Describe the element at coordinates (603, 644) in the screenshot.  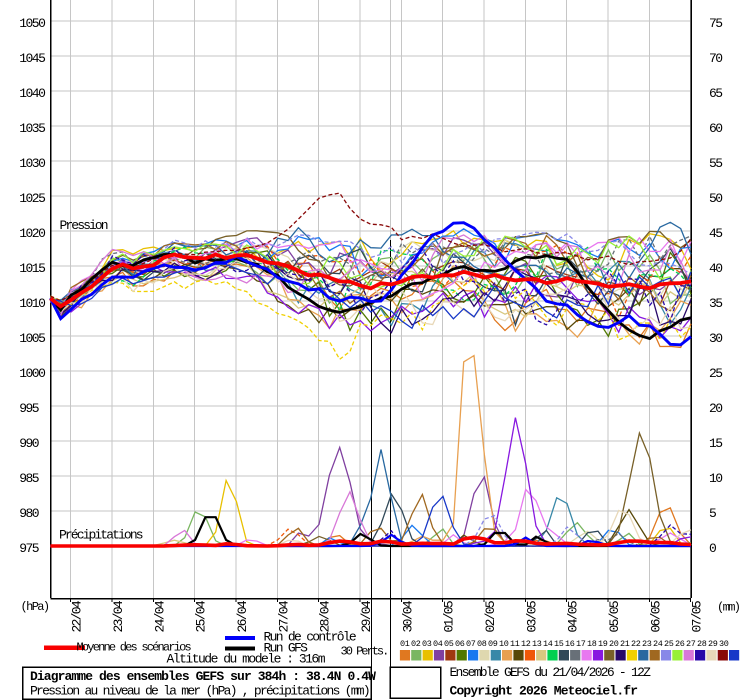
I see `svg-text: 19` at that location.